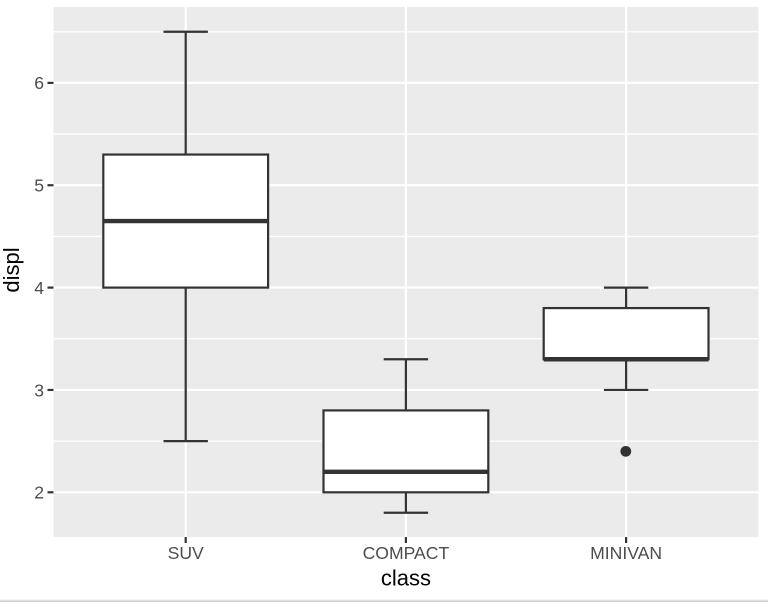 The height and width of the screenshot is (602, 768). Describe the element at coordinates (39, 493) in the screenshot. I see `svg-text: 2` at that location.